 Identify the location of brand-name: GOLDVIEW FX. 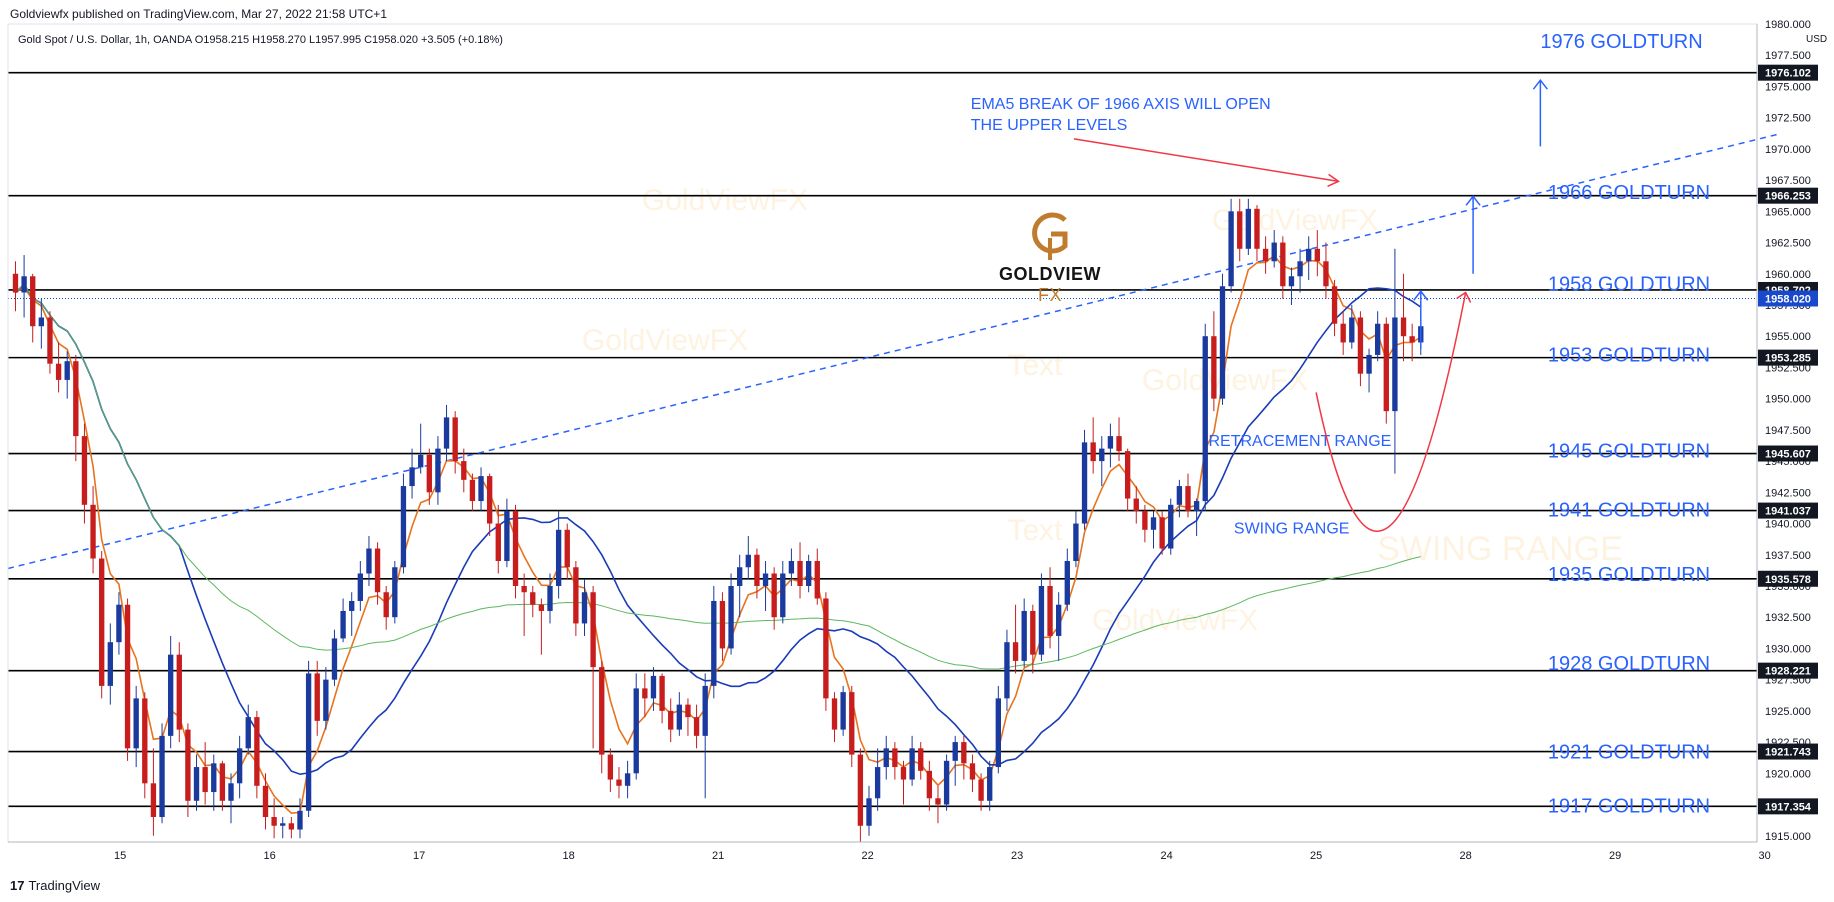
(1050, 285).